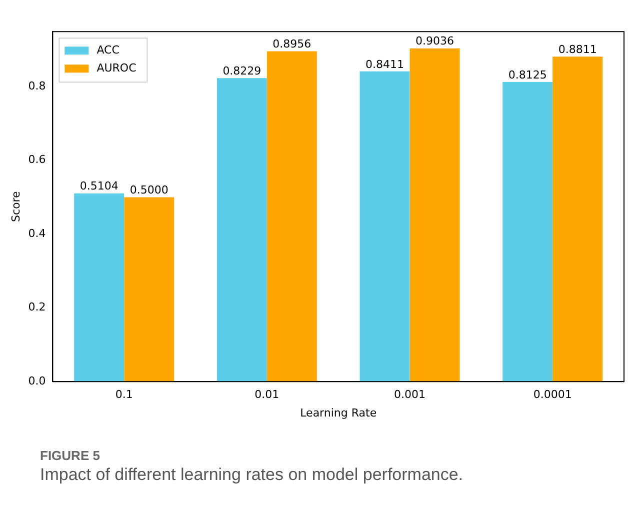 The image size is (642, 506). Describe the element at coordinates (124, 395) in the screenshot. I see `x-tick-label: 0.1` at that location.